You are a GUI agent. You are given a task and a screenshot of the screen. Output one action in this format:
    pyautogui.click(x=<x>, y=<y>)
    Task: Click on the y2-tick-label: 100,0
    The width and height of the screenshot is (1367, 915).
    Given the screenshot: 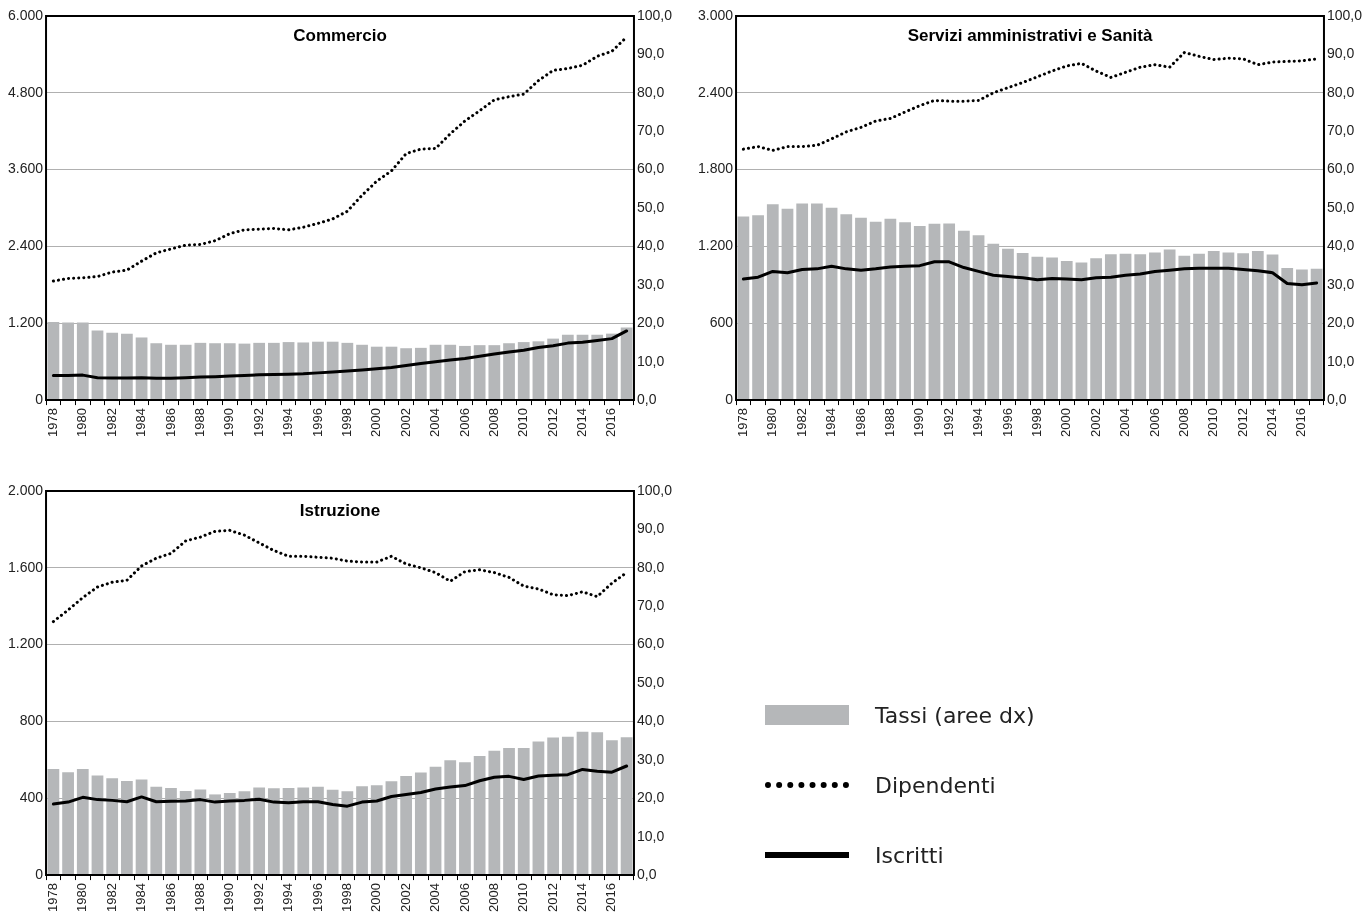 What is the action you would take?
    pyautogui.click(x=654, y=489)
    